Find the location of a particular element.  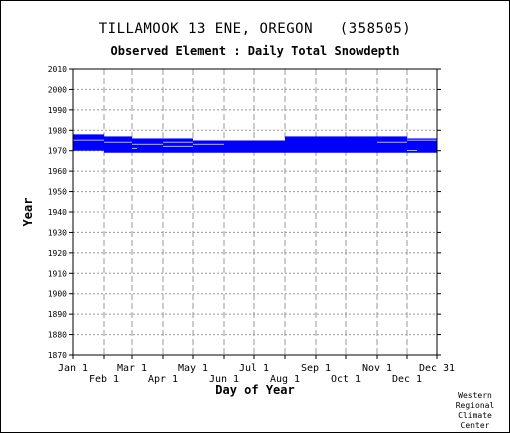

x-tick-label: Sep 1 is located at coordinates (316, 368).